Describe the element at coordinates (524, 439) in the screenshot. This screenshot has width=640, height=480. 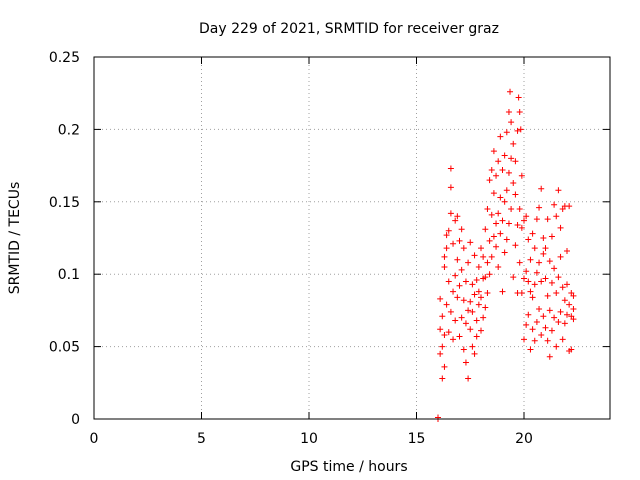
I see `x-tick-label: 20` at that location.